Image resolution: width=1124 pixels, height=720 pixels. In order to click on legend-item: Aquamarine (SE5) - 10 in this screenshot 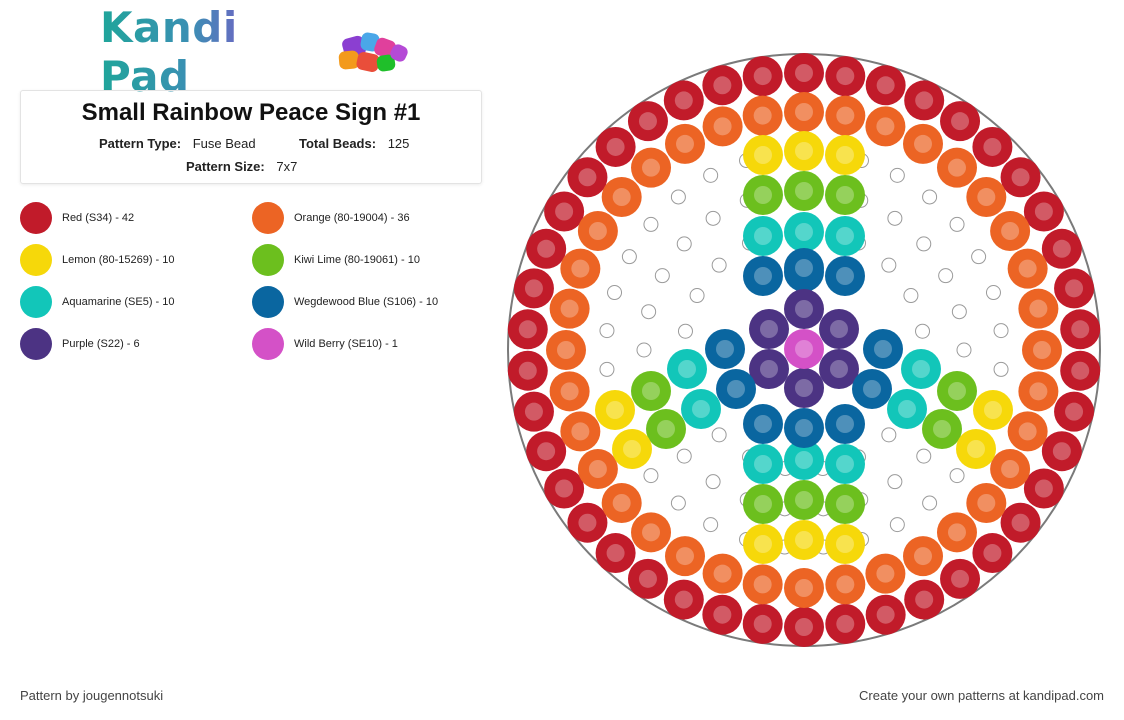, I will do `click(97, 302)`.